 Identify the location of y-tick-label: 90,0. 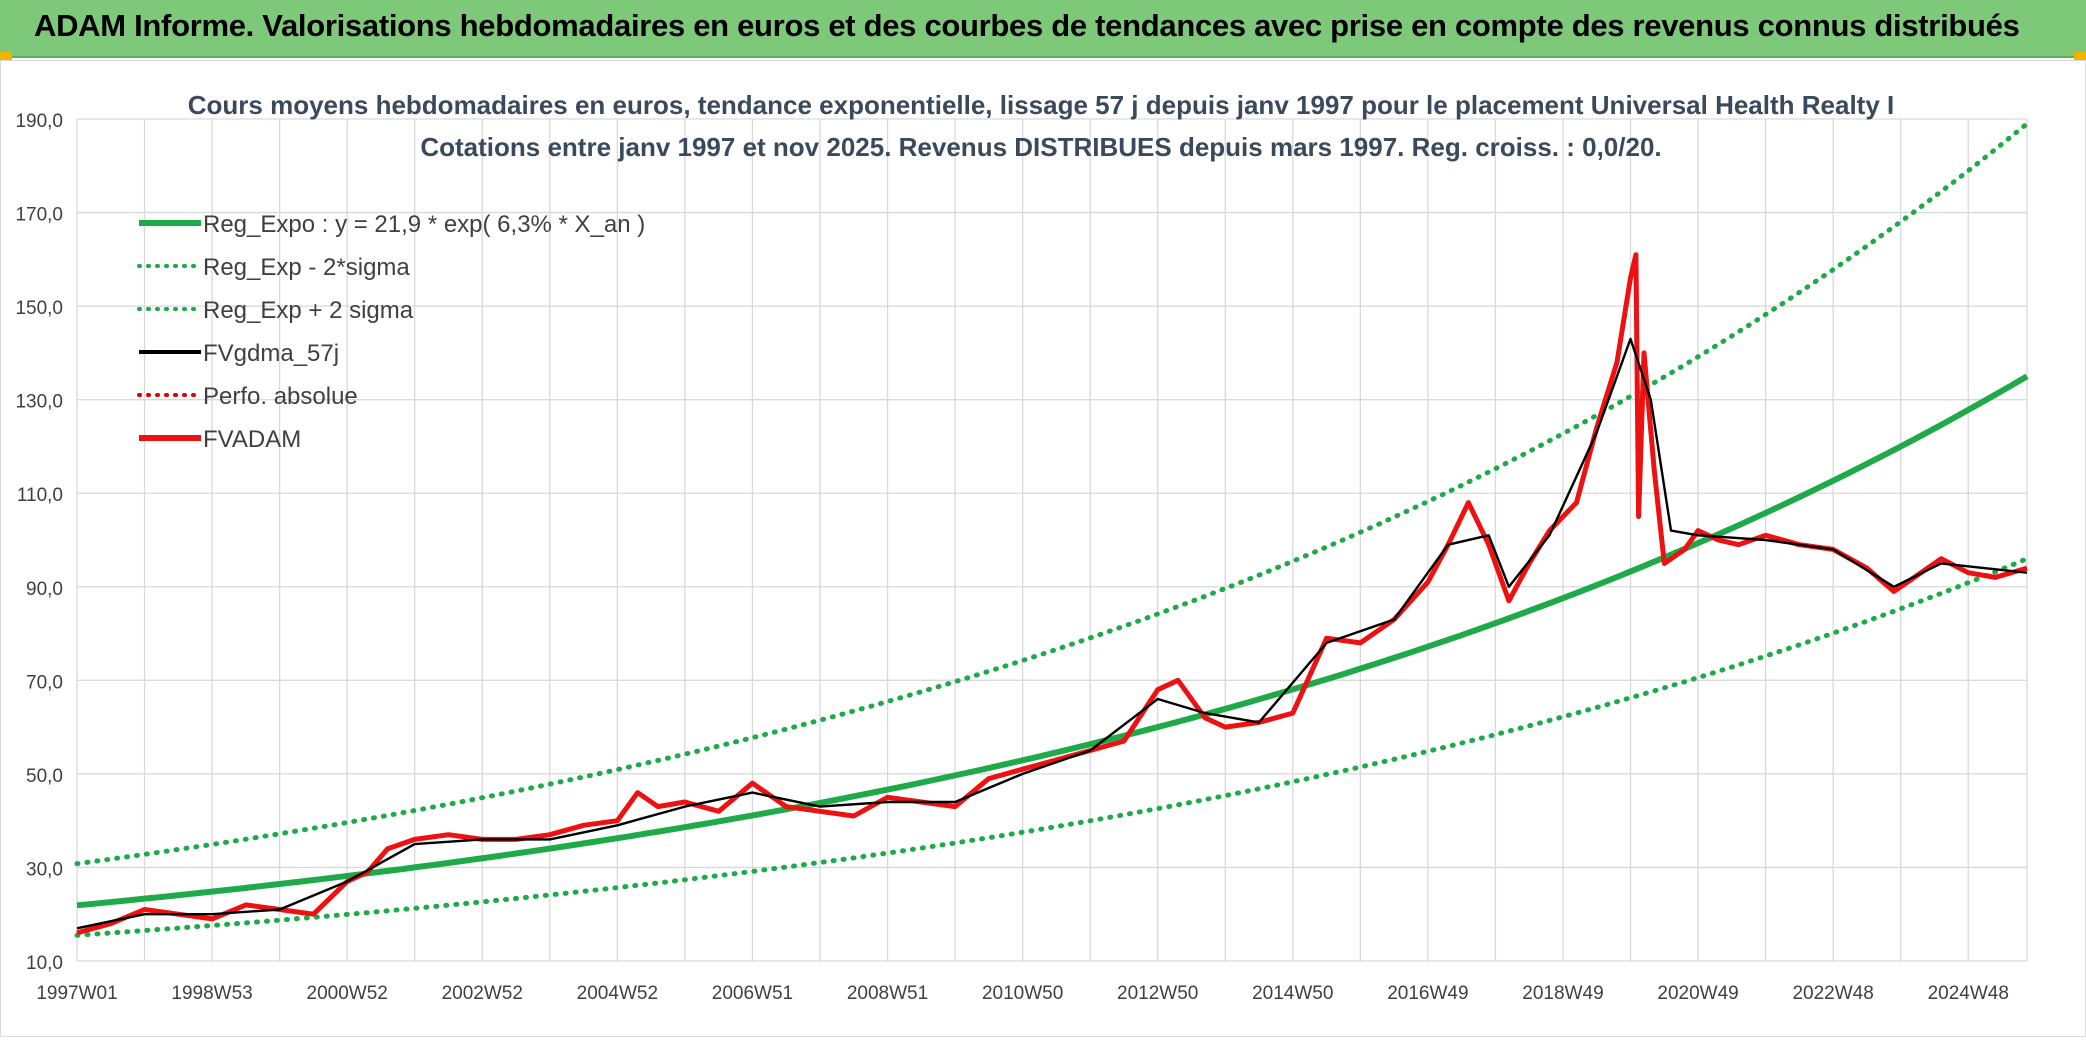
(44, 589).